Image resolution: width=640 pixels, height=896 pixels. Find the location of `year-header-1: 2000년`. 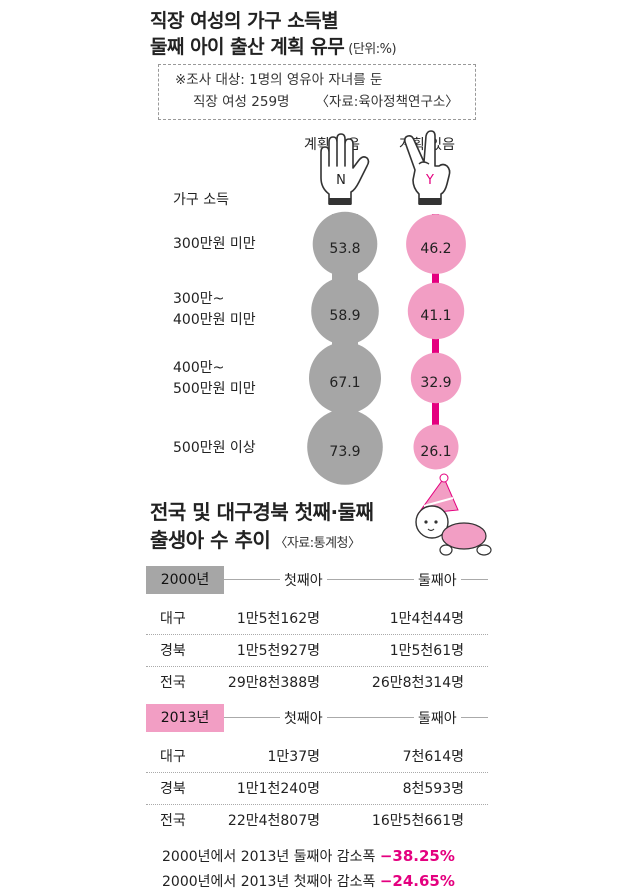

year-header-1: 2000년 is located at coordinates (317, 580).